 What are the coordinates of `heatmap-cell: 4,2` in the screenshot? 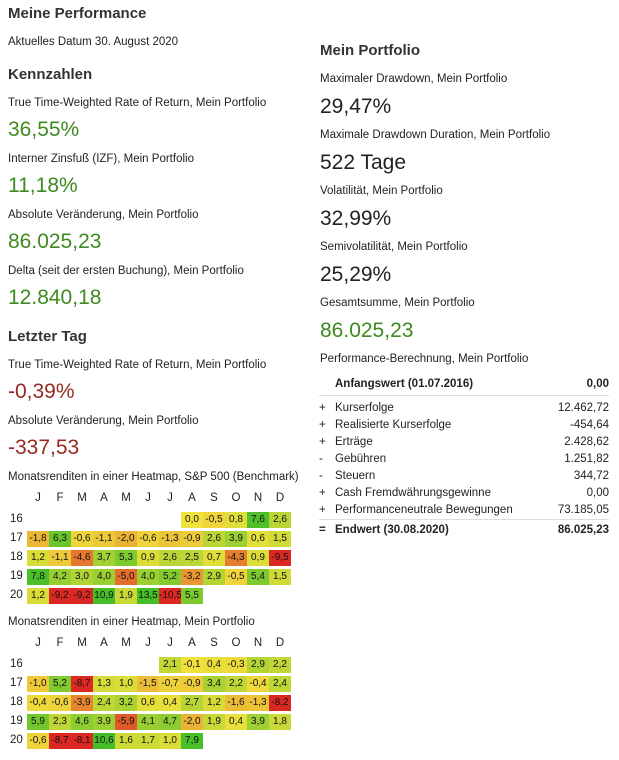 It's located at (60, 577).